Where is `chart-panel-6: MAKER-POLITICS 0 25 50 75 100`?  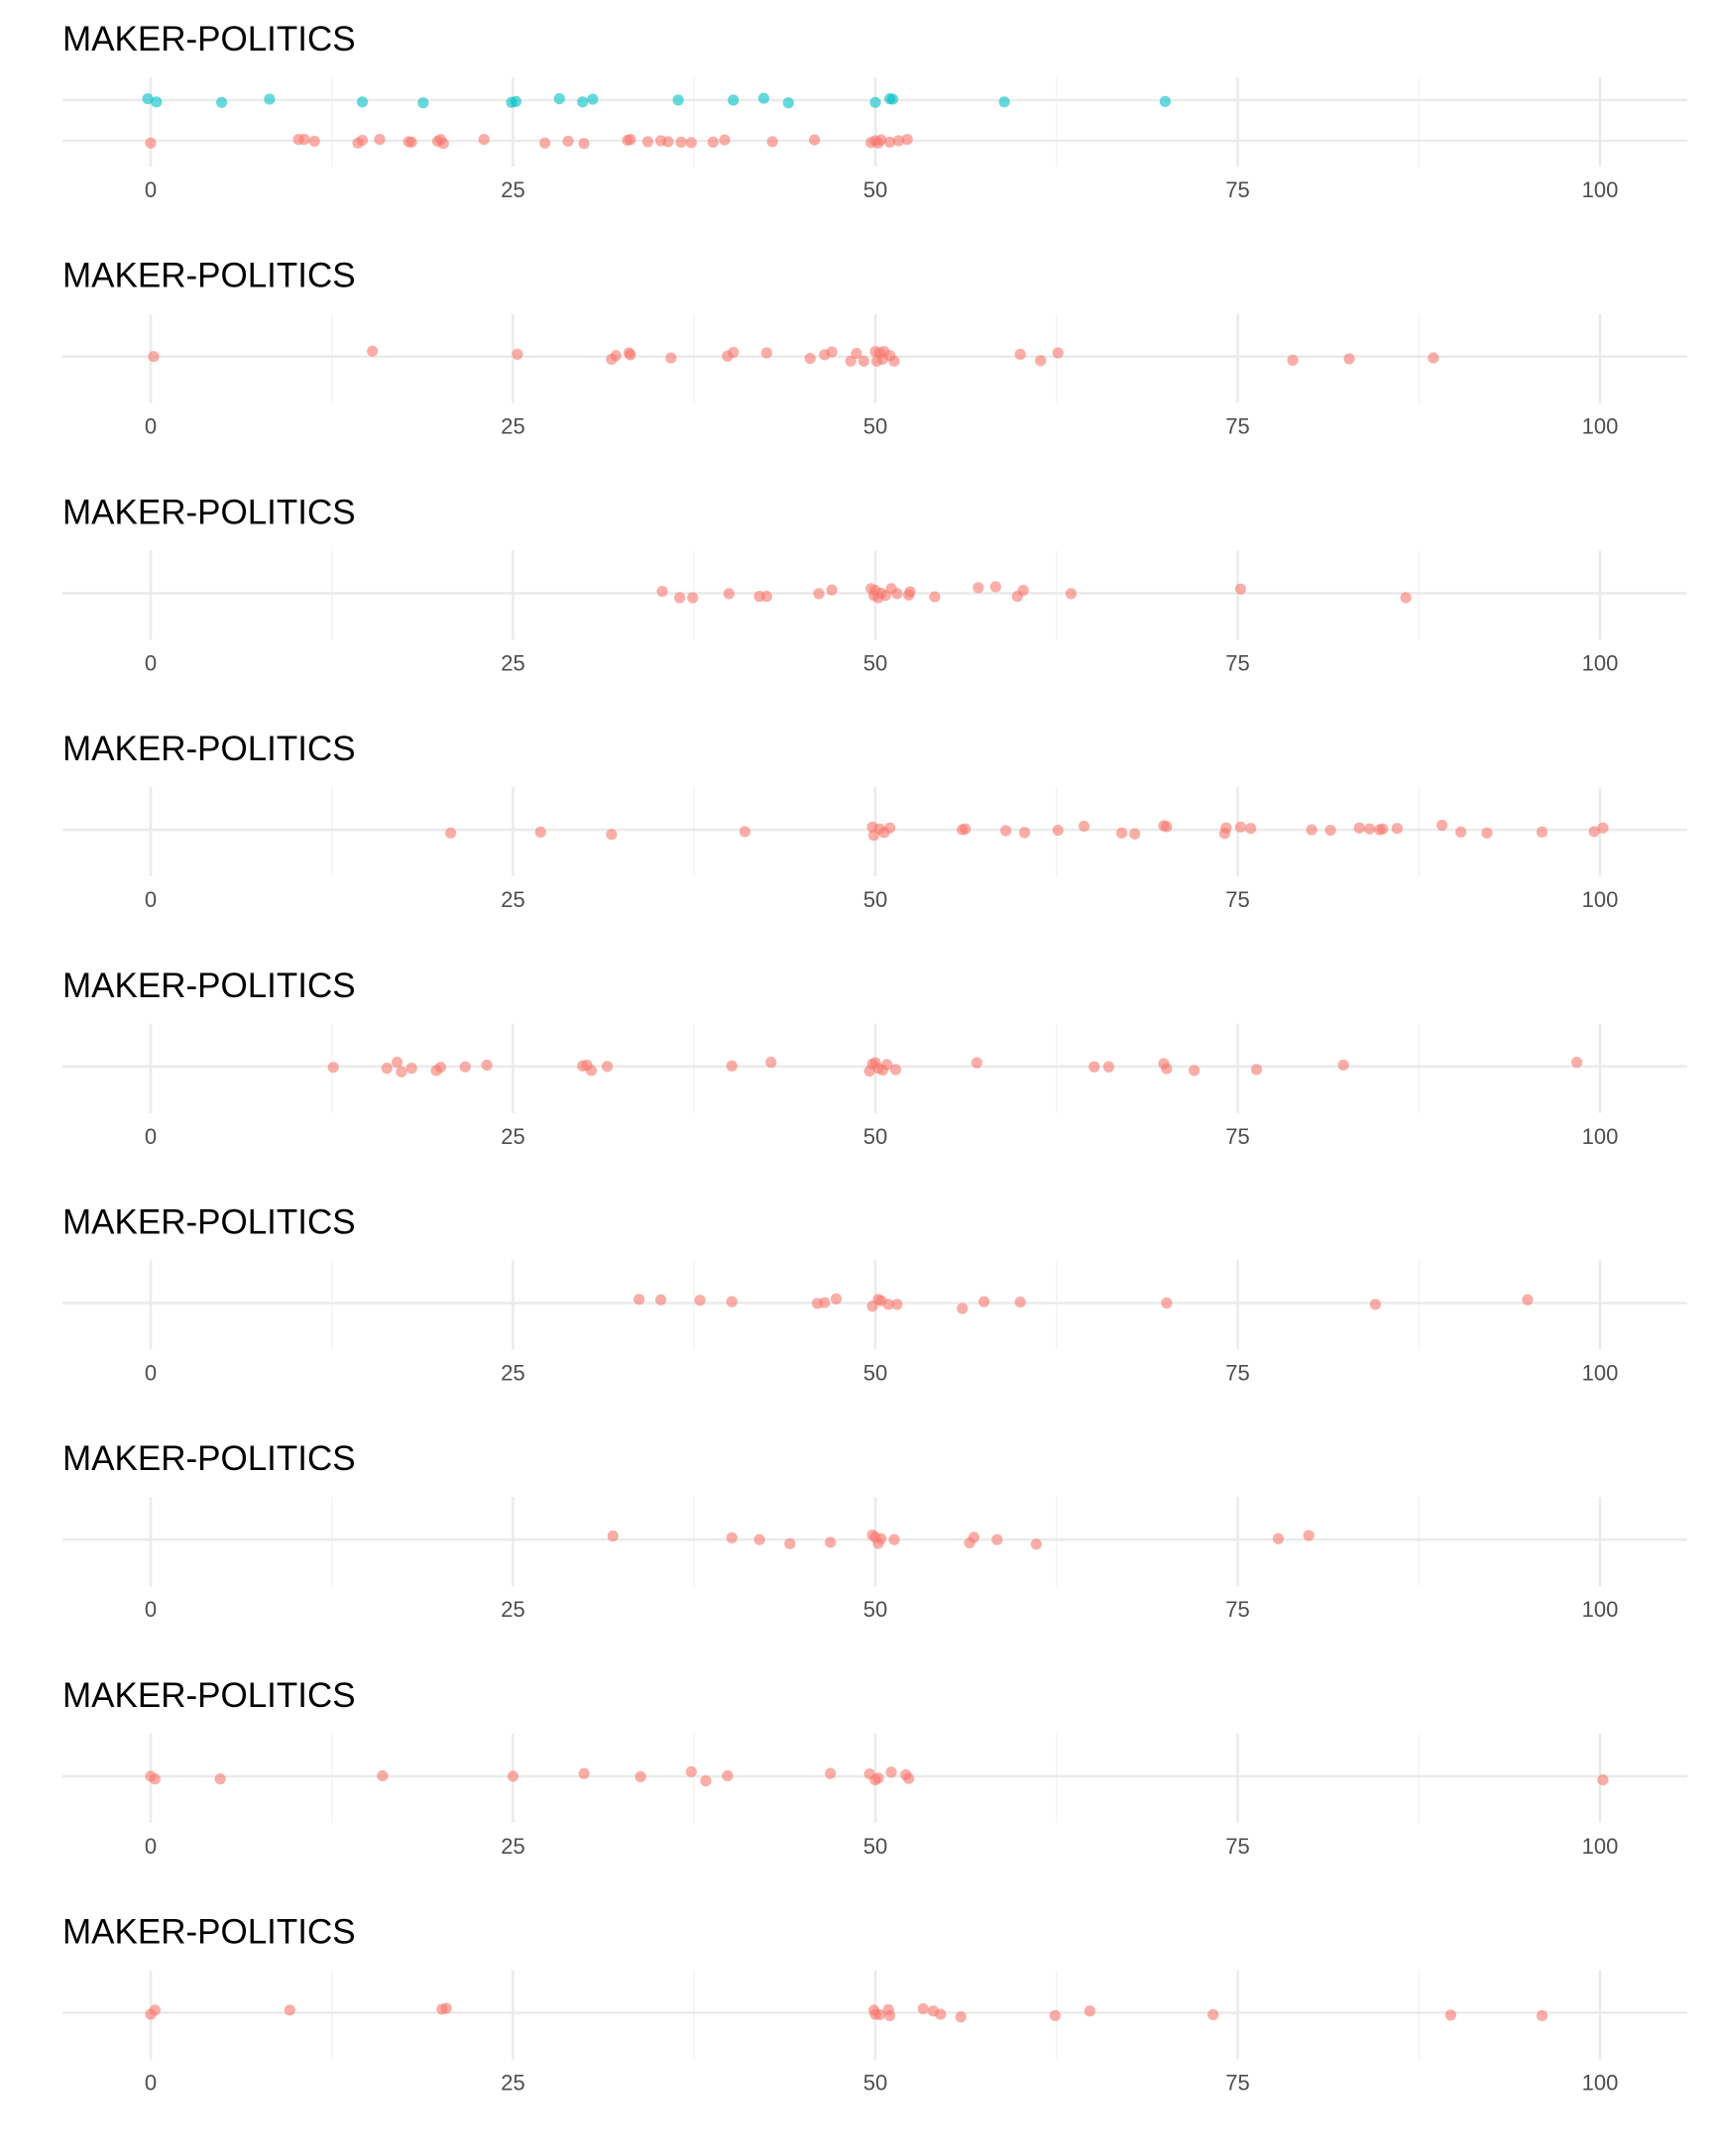
chart-panel-6: MAKER-POLITICS 0 25 50 75 100 is located at coordinates (874, 1294).